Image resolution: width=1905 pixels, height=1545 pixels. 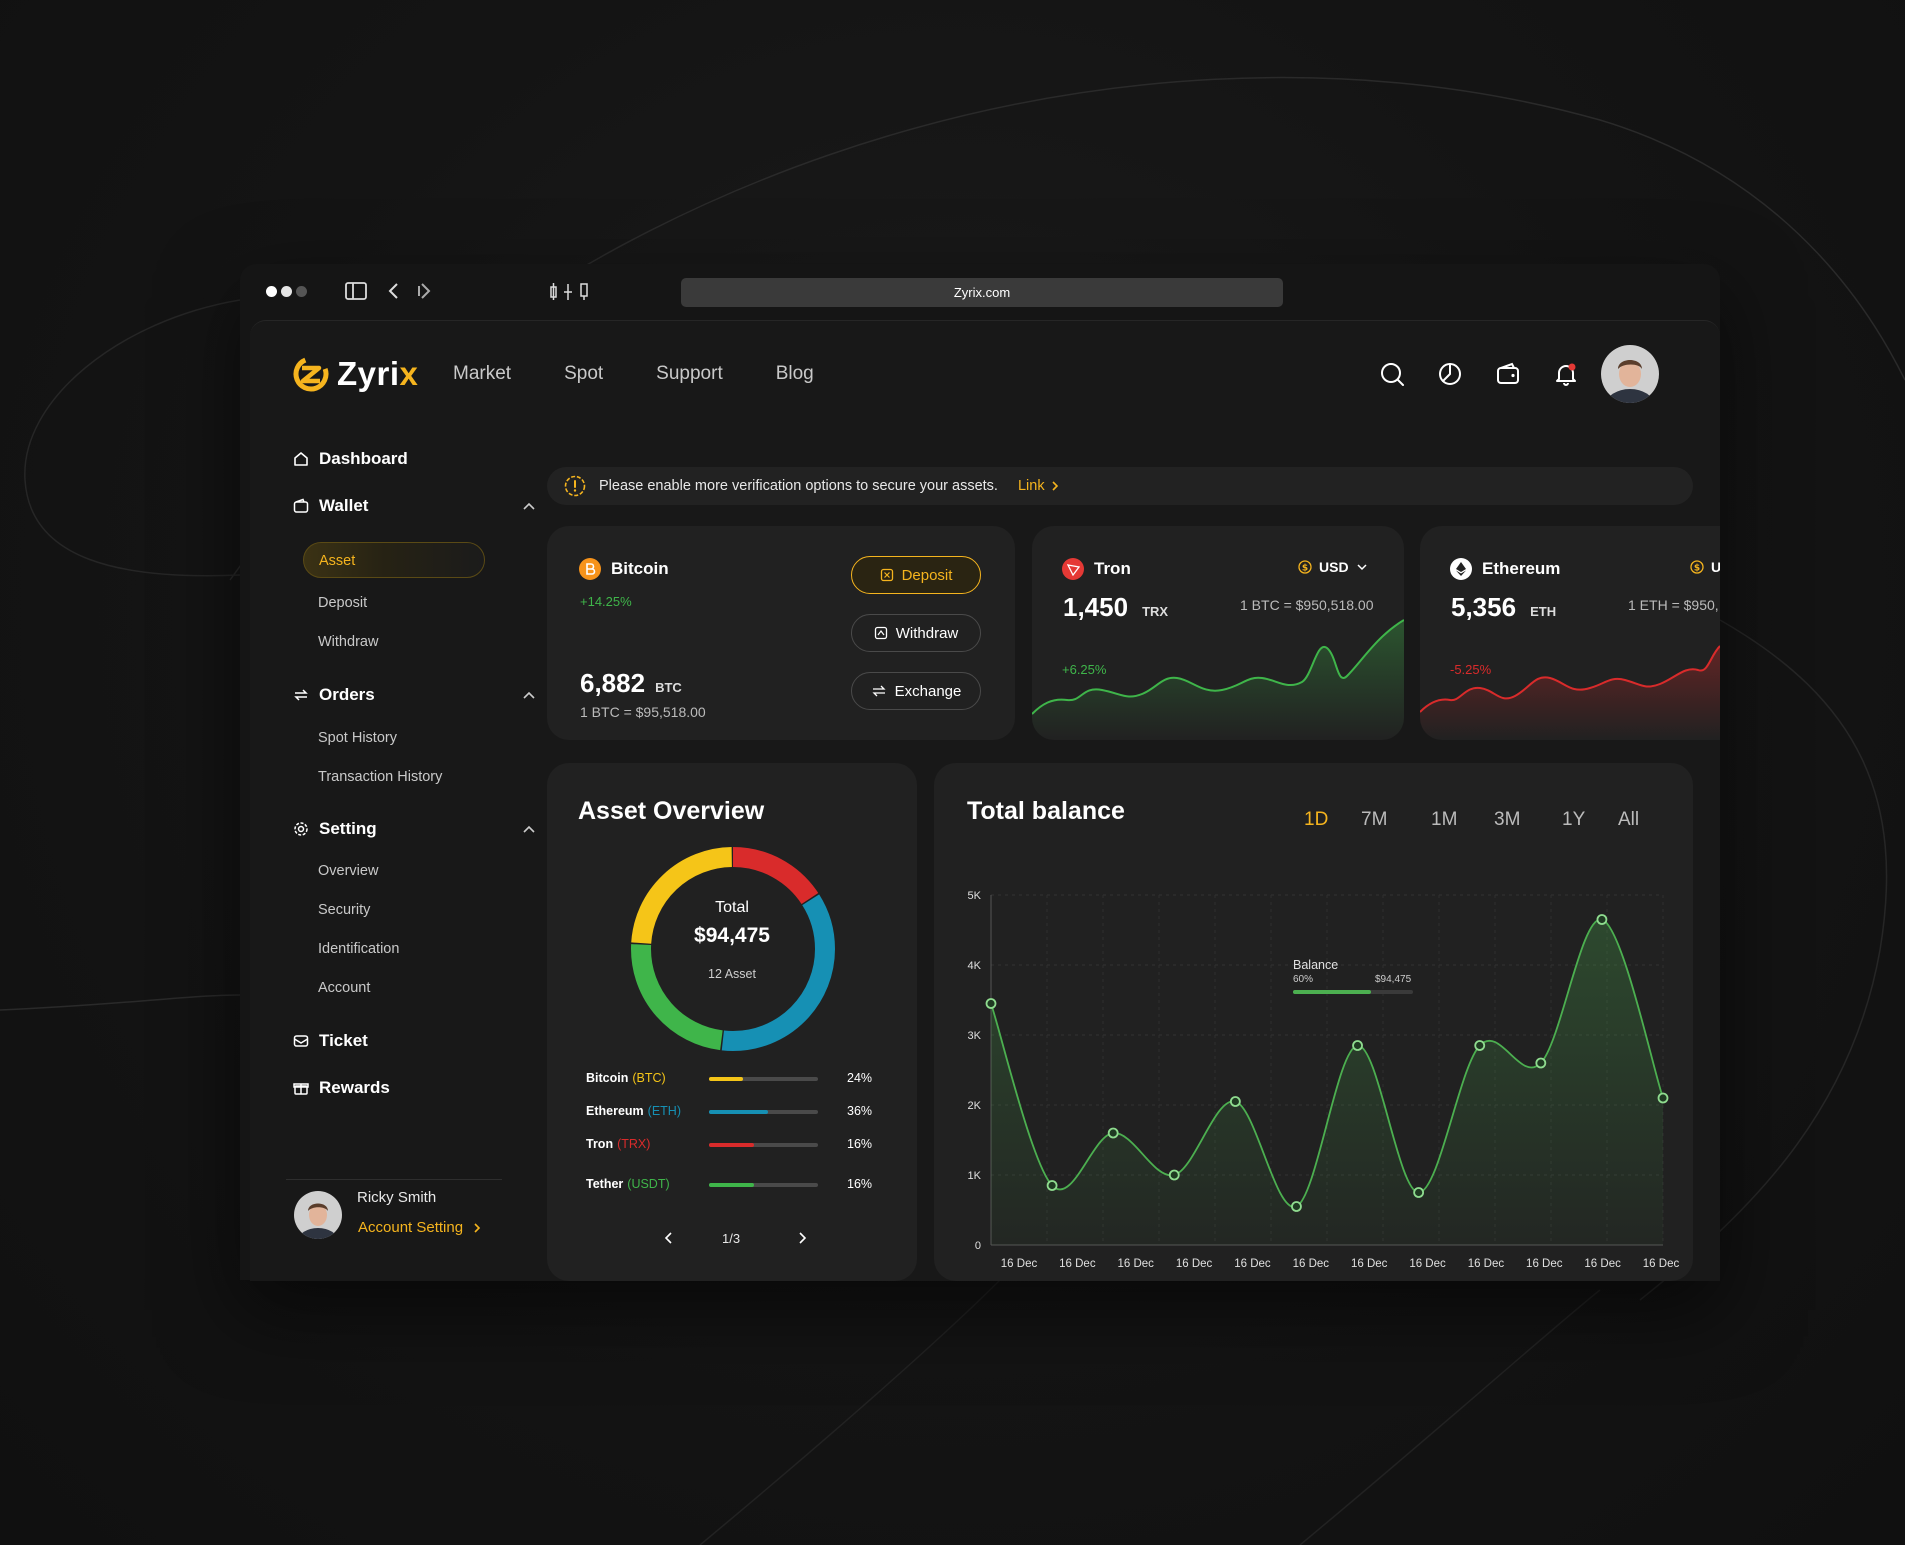 I want to click on address-bar: Zyrix.com, so click(x=982, y=292).